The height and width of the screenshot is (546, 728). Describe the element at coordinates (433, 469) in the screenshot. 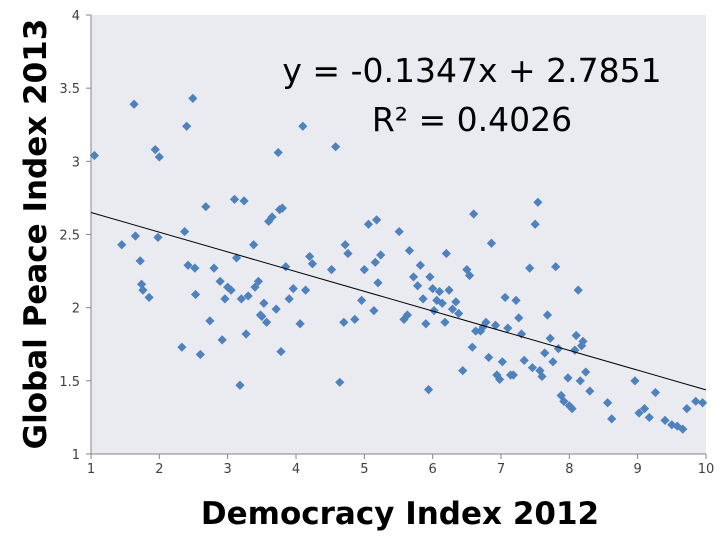

I see `x-tick-label: 6` at that location.